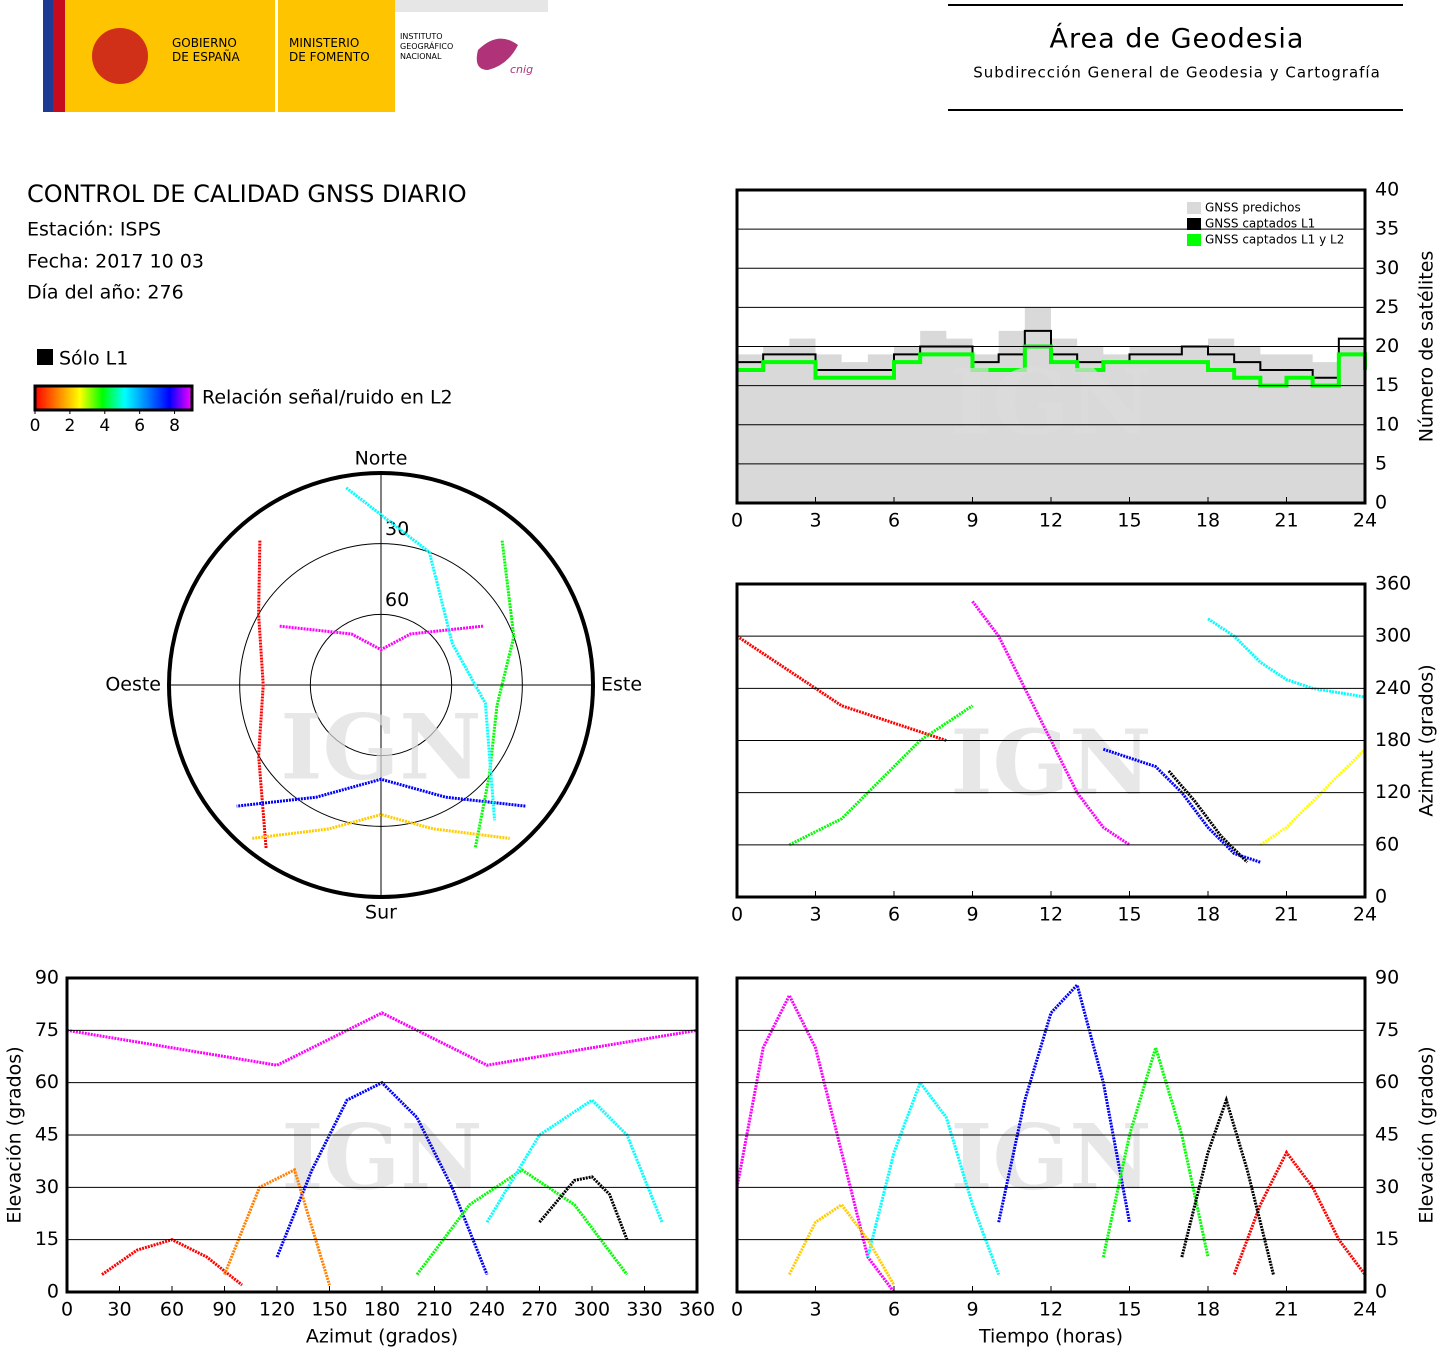 This screenshot has width=1445, height=1350. I want to click on cardinal-label: Oeste, so click(133, 685).